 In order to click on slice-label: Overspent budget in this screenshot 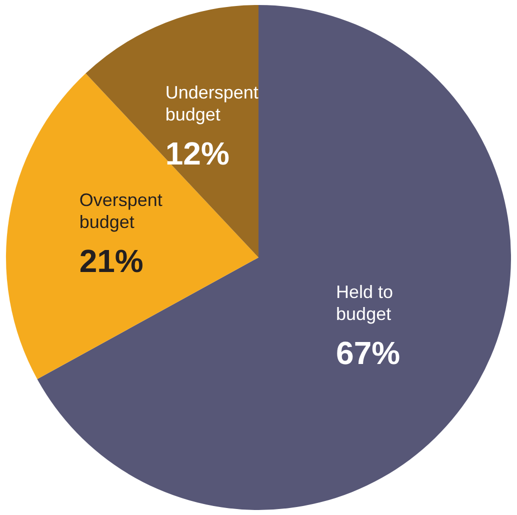, I will do `click(120, 211)`.